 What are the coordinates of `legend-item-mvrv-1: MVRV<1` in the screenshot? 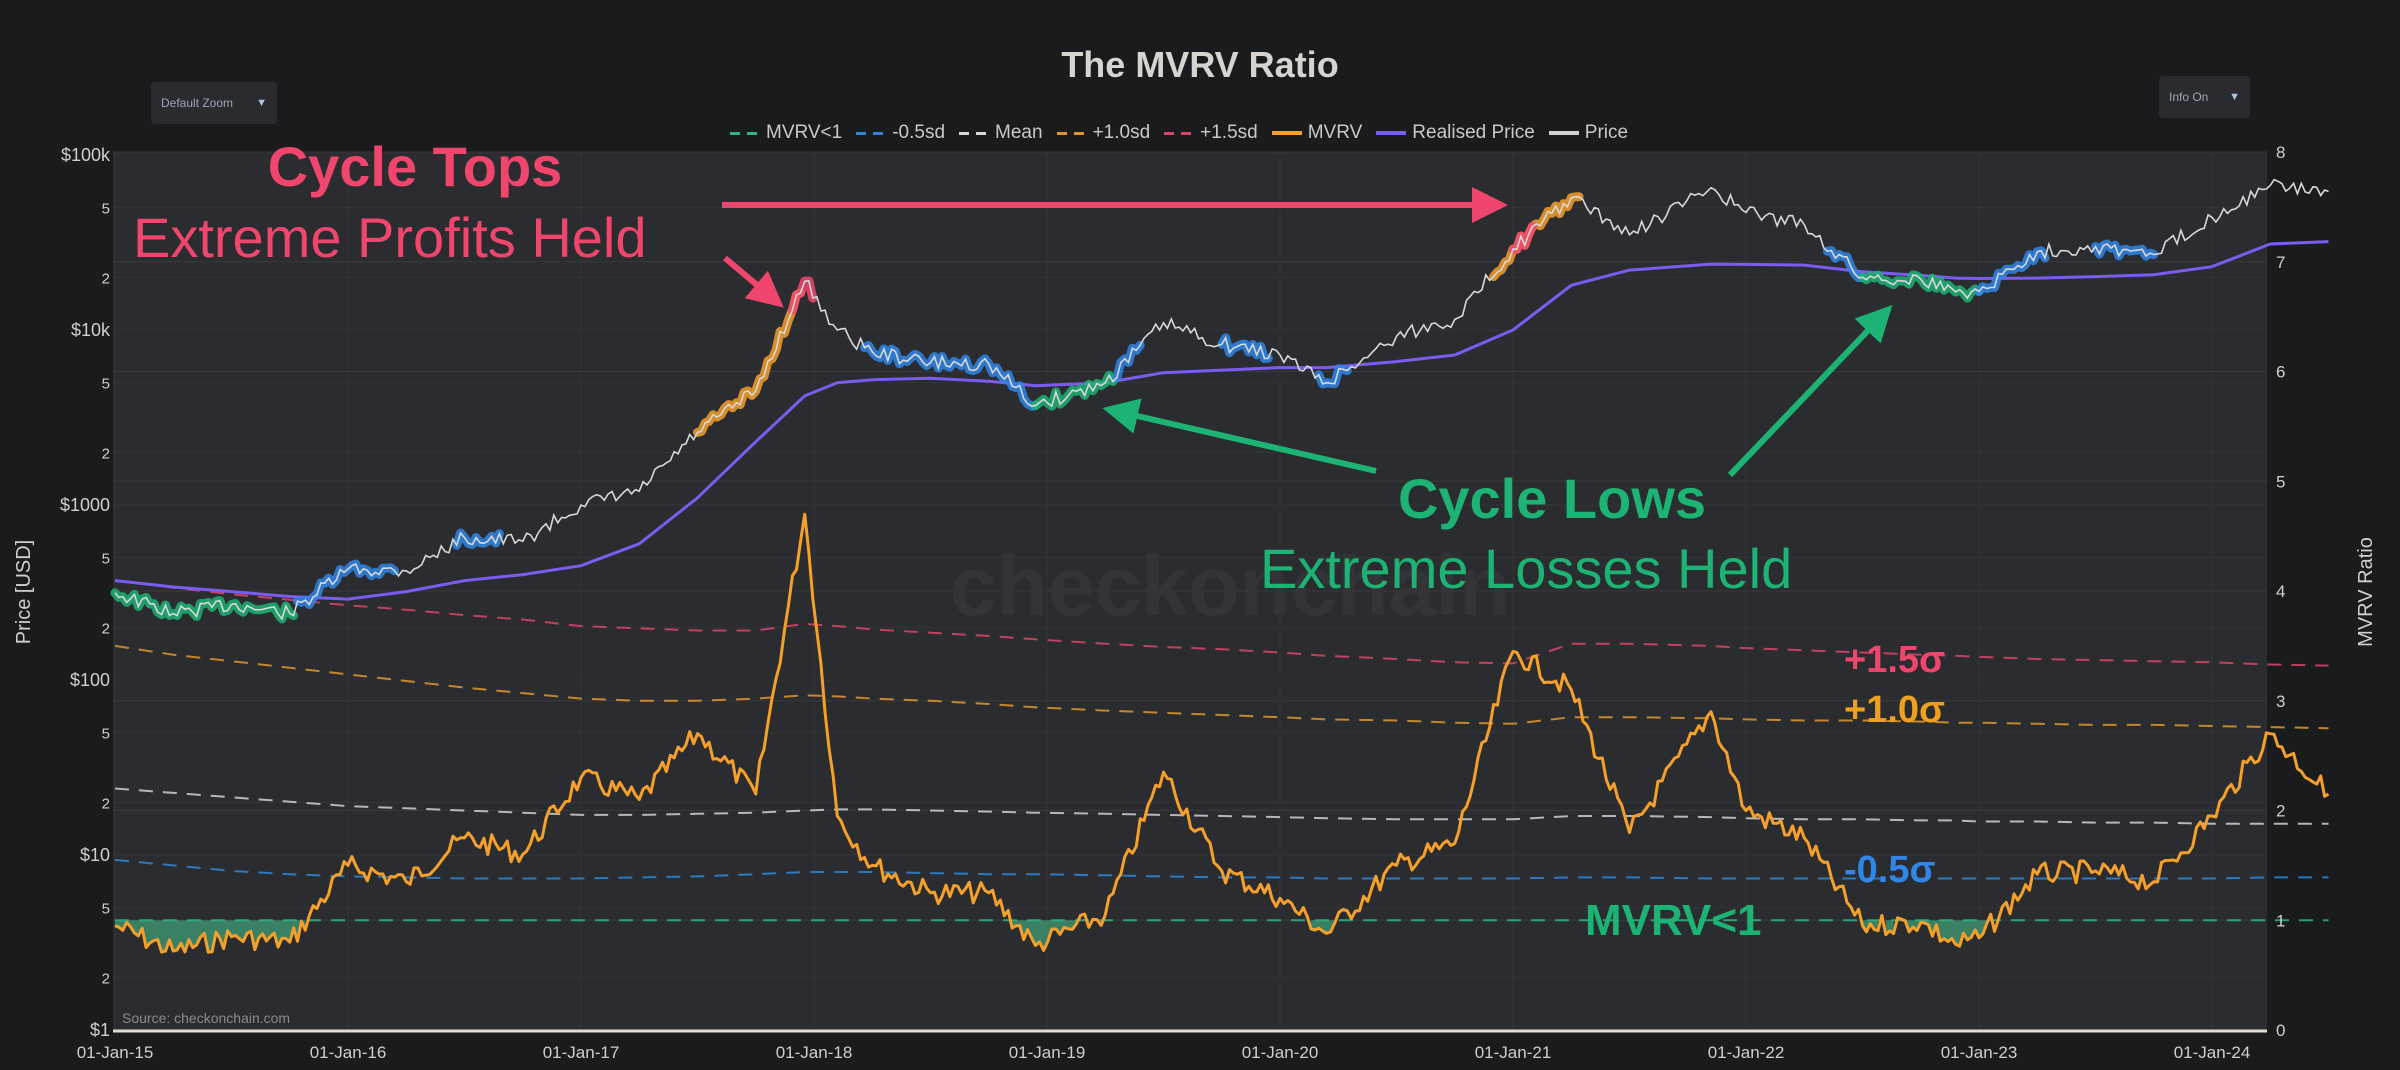 It's located at (786, 133).